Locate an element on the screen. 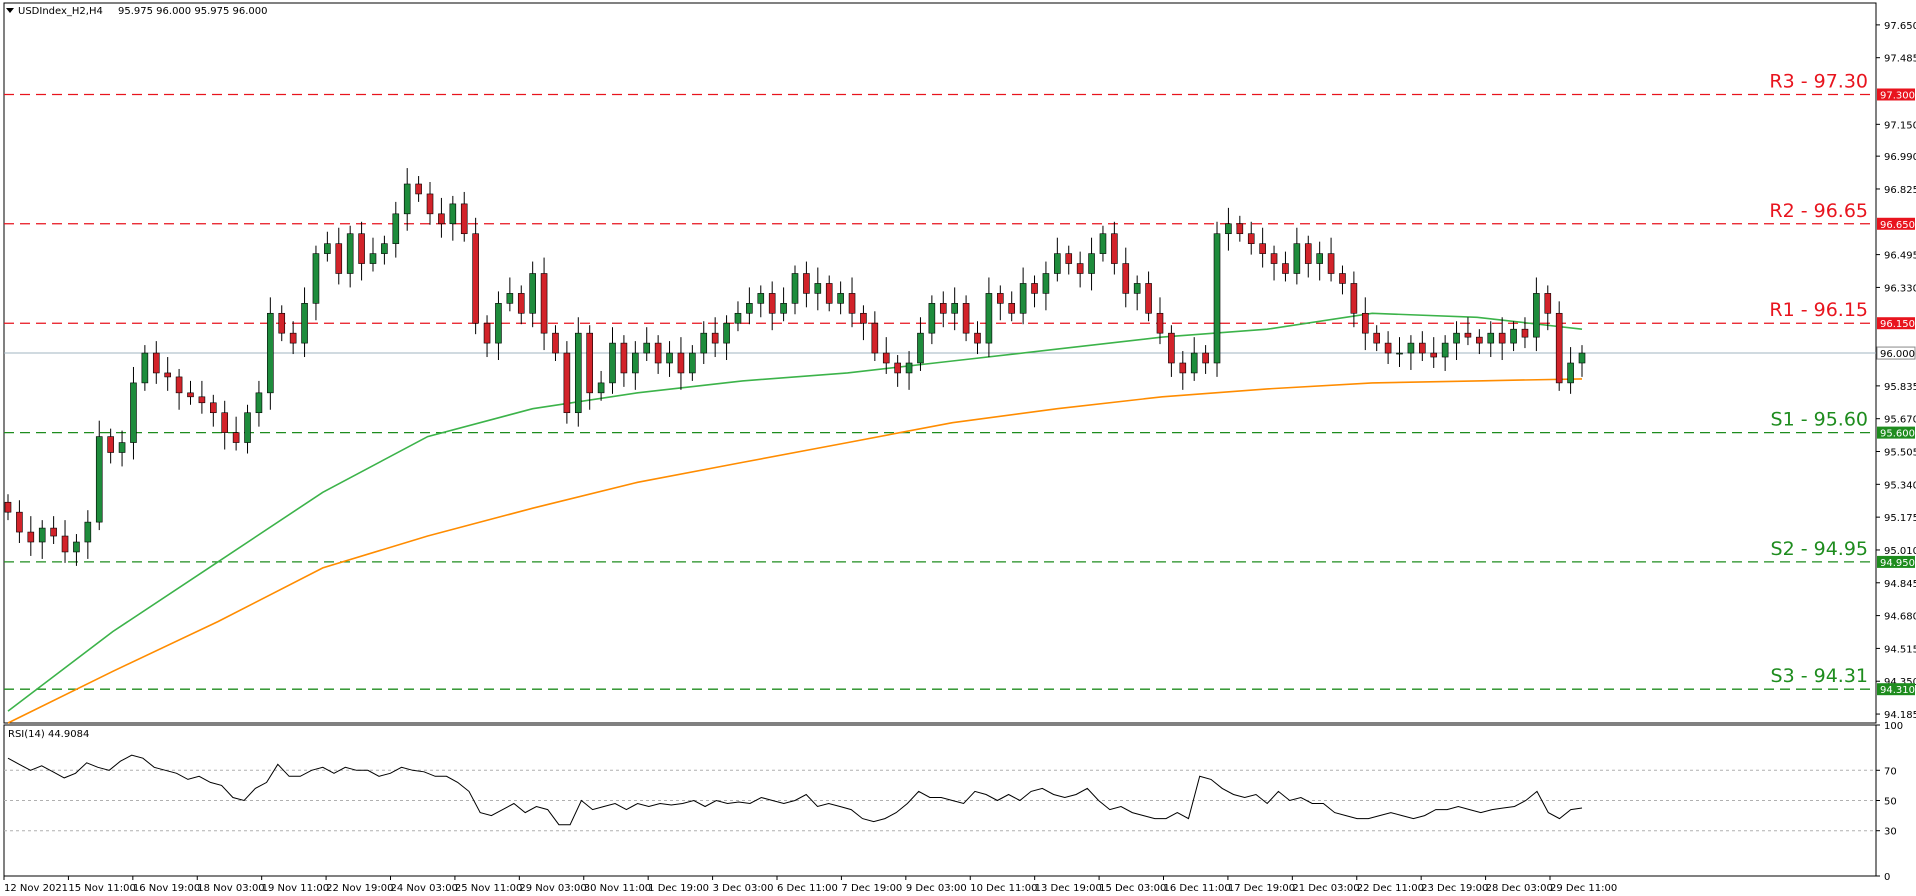 This screenshot has width=1916, height=896. level-price-tag-label: 95.600 is located at coordinates (1897, 434).